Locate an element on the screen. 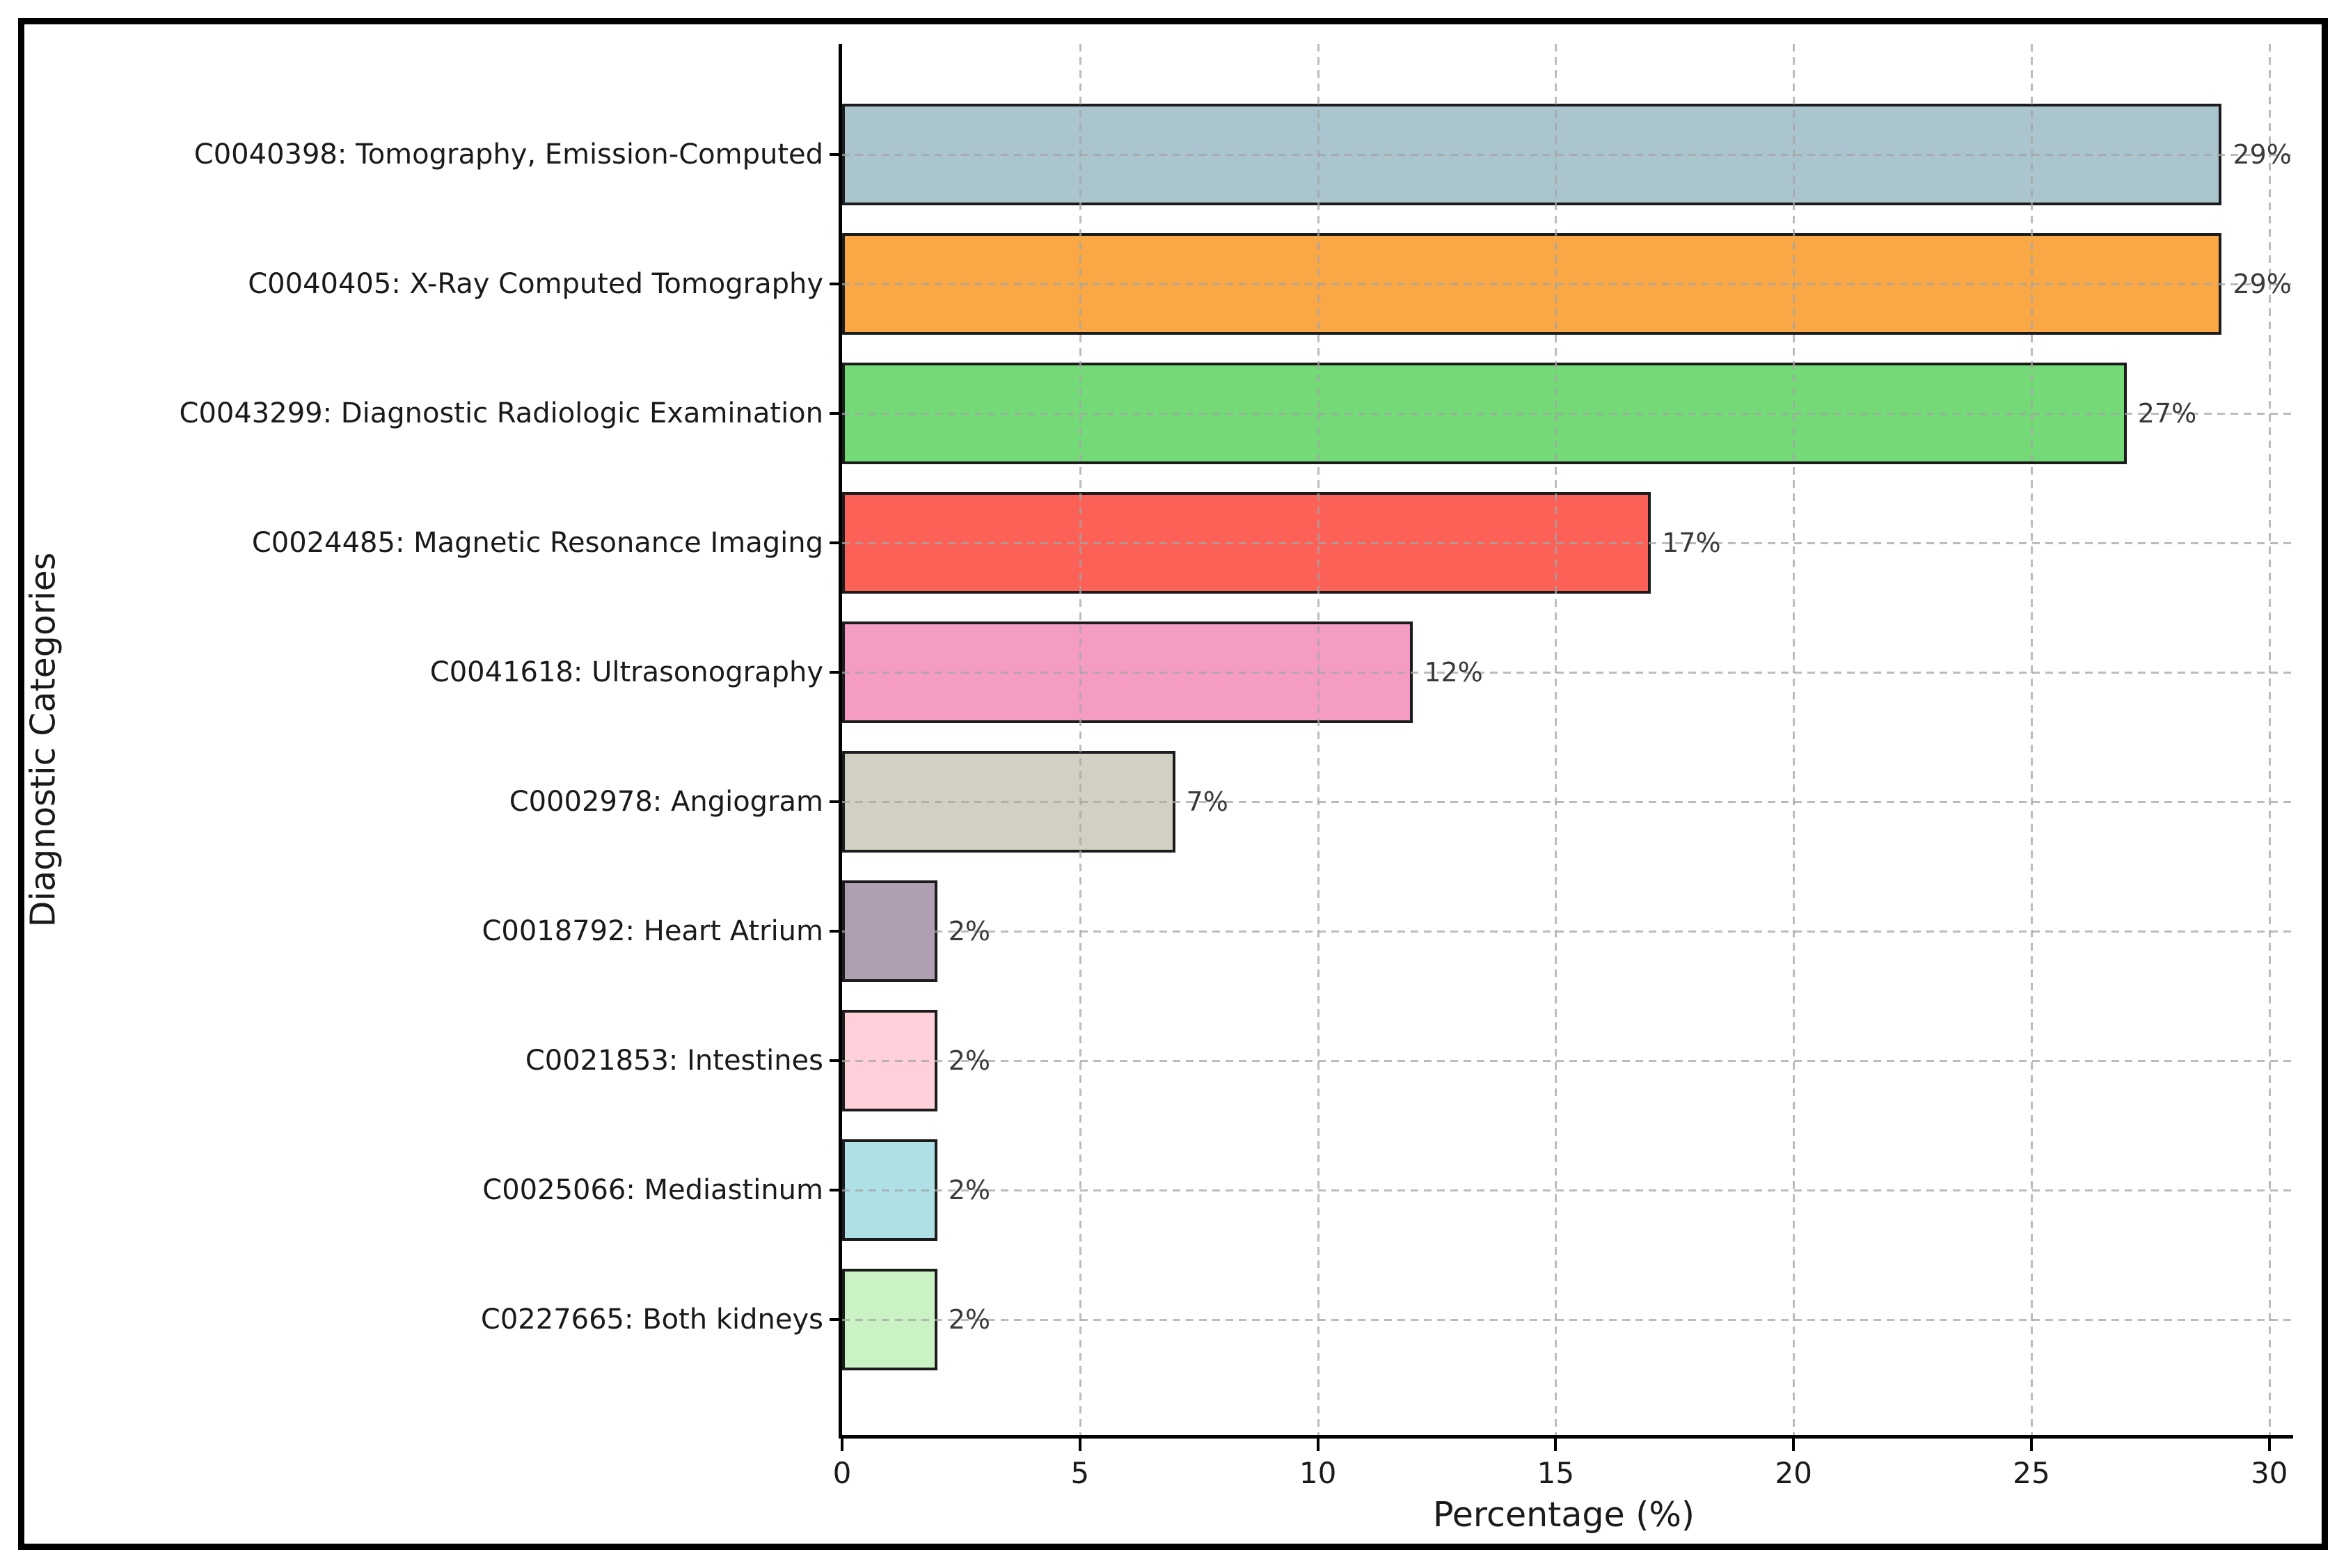  category-tick-label: C0021853: Intestines is located at coordinates (674, 1061).